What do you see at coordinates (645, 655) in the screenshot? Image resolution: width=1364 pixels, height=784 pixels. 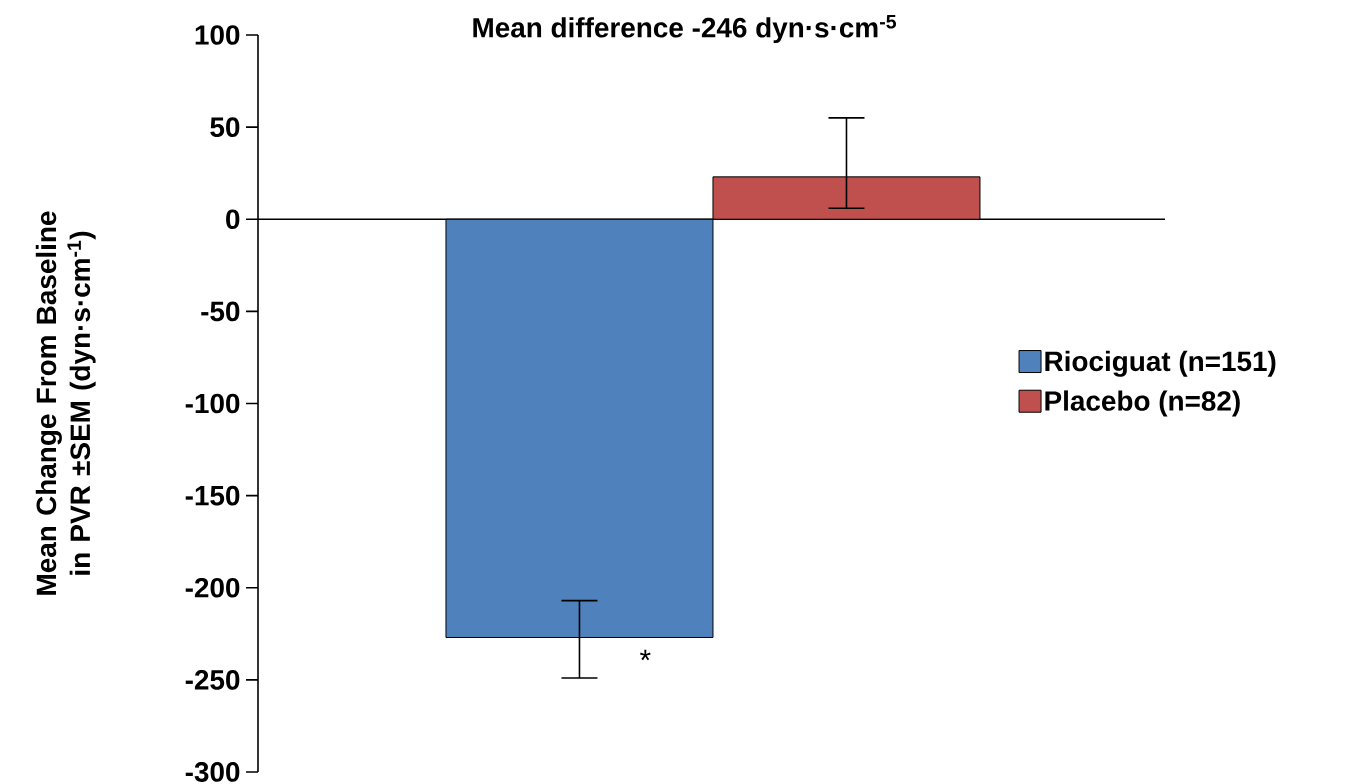 I see `annotation: *` at bounding box center [645, 655].